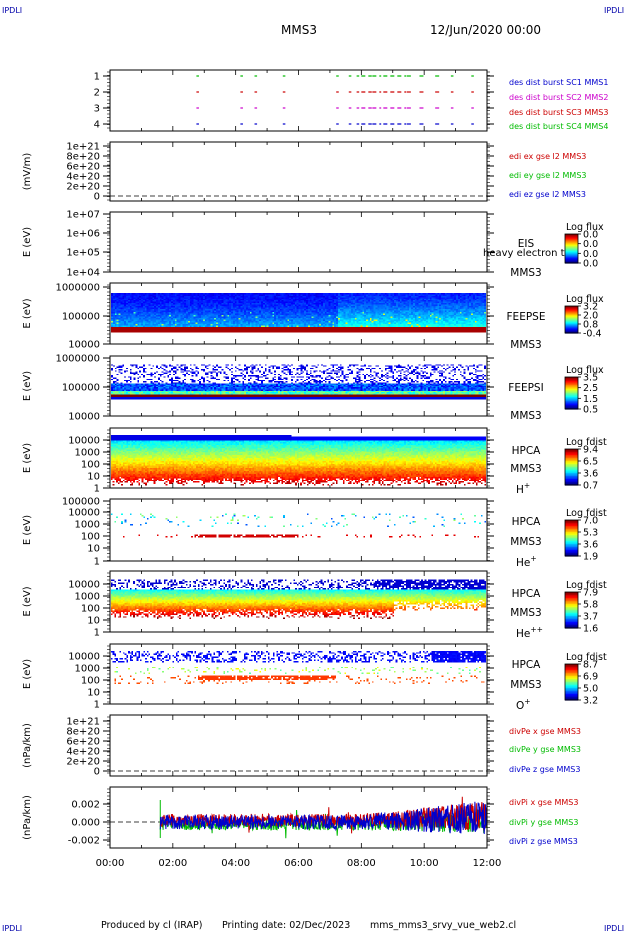 This screenshot has height=934, width=630. I want to click on y-tick-label: 0.000, so click(85, 823).